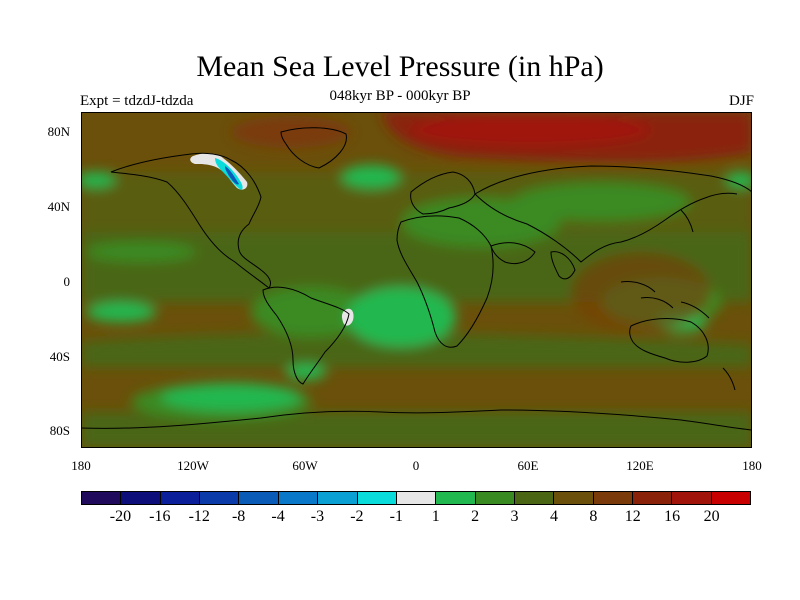 Image resolution: width=800 pixels, height=600 pixels. Describe the element at coordinates (305, 465) in the screenshot. I see `lon-tick-label: 60W` at that location.